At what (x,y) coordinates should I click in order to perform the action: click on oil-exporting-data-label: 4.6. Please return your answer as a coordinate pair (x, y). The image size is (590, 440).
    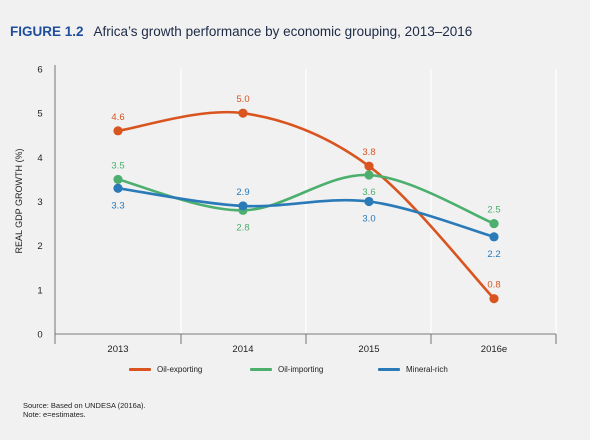
    Looking at the image, I should click on (117, 117).